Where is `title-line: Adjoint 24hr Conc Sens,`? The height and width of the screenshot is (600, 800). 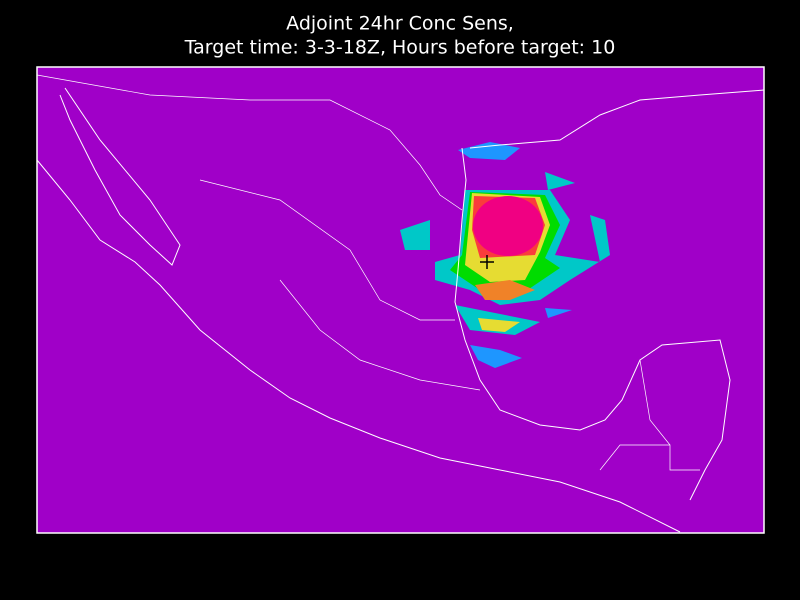 title-line: Adjoint 24hr Conc Sens, is located at coordinates (400, 24).